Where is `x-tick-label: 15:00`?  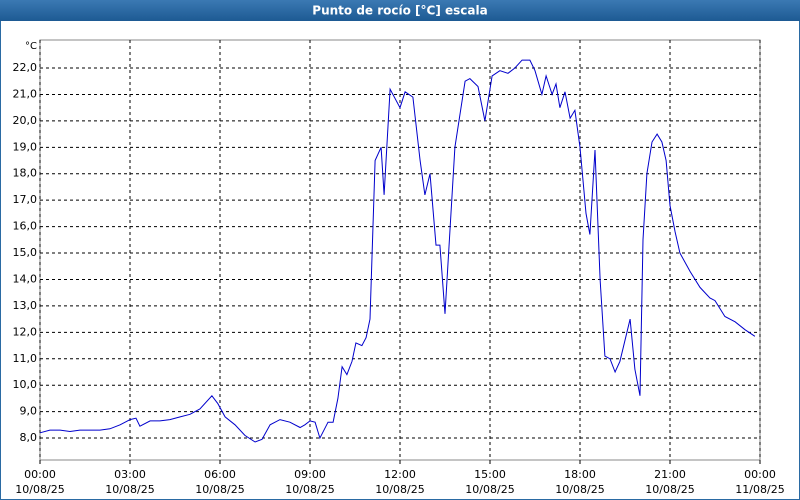
x-tick-label: 15:00 is located at coordinates (490, 474).